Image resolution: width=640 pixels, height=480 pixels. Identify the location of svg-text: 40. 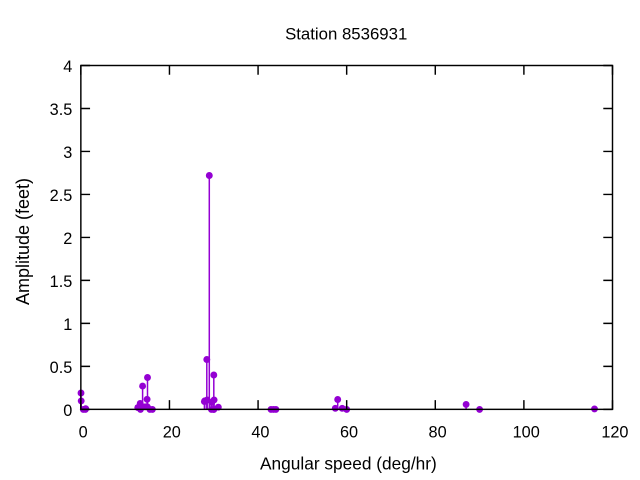
(260, 432).